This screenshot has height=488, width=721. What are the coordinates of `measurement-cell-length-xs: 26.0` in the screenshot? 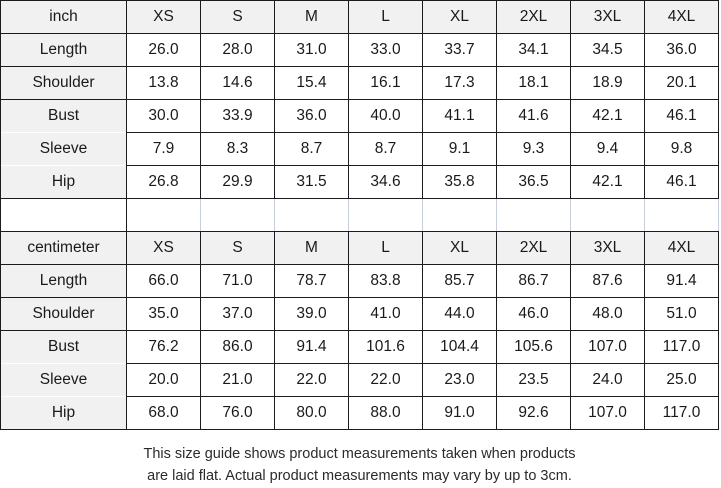 It's located at (163, 50).